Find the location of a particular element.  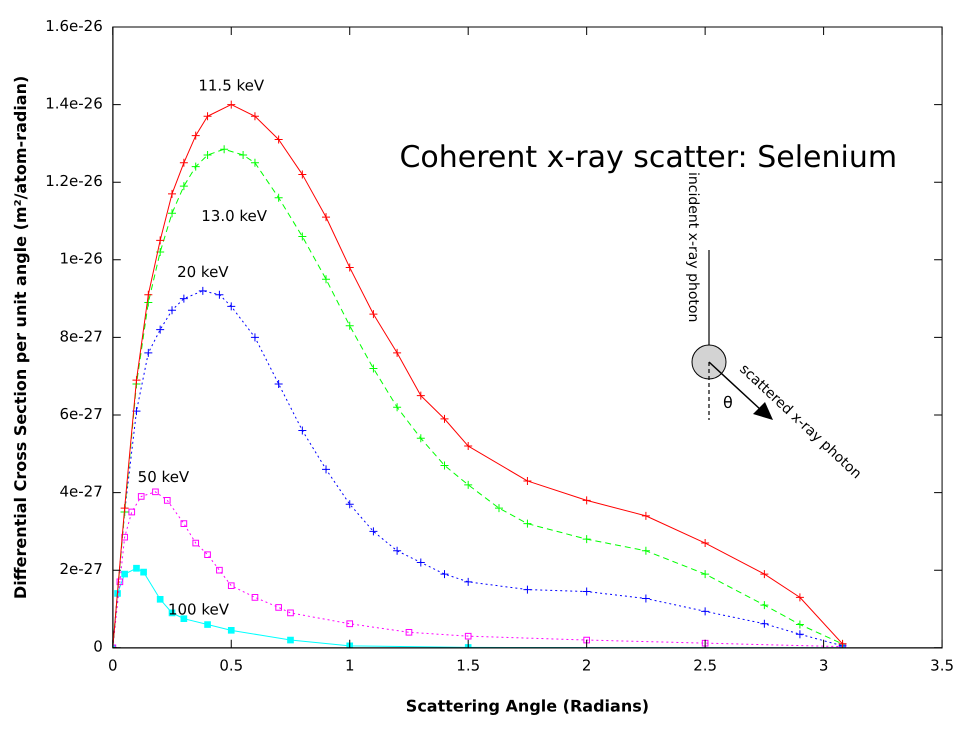

series-label: 13.0 keV is located at coordinates (234, 216).